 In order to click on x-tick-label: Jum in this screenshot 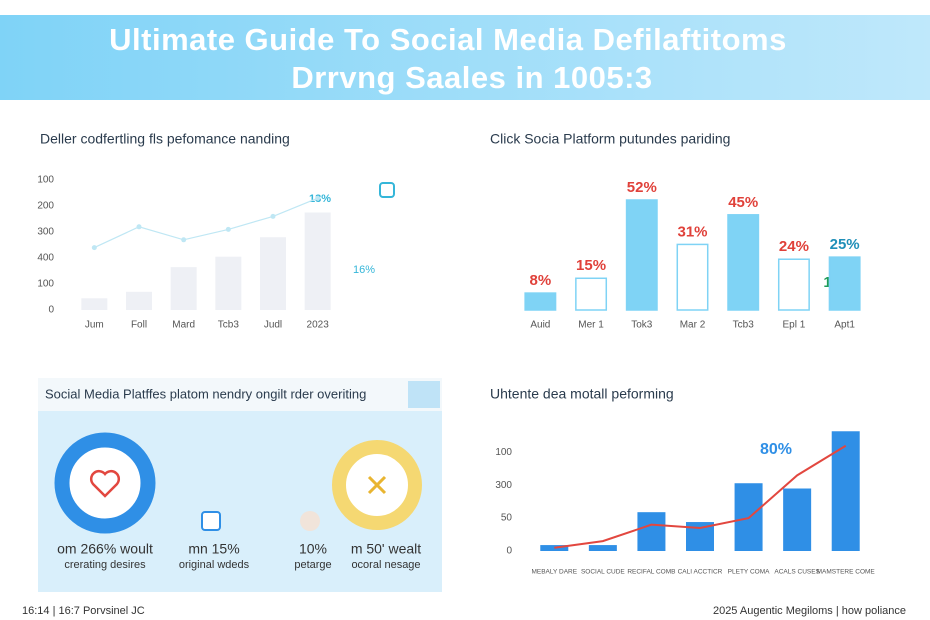, I will do `click(94, 325)`.